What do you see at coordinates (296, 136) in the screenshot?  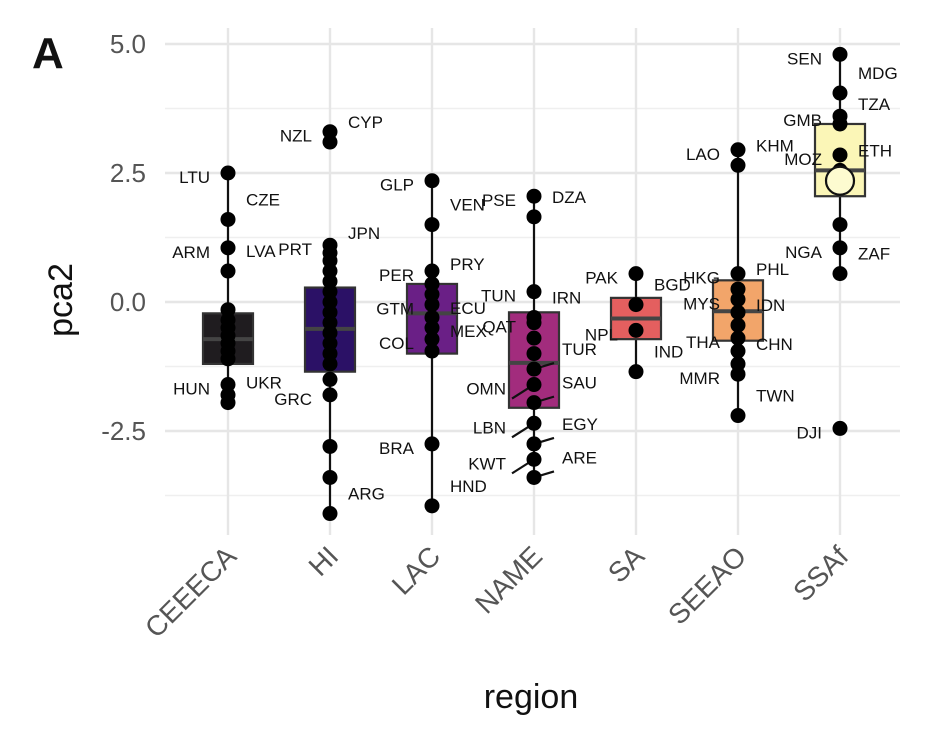 I see `point-label: NZL` at bounding box center [296, 136].